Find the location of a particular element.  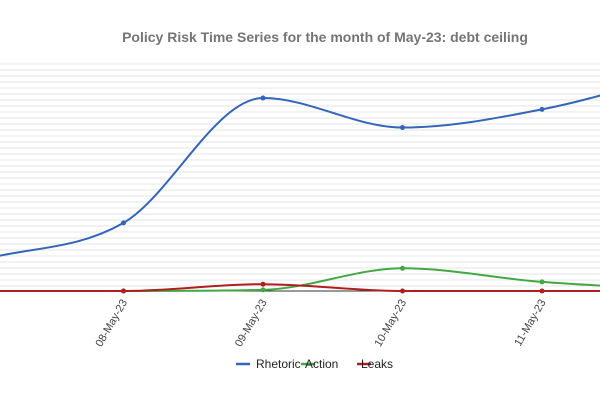

series-line-leaks is located at coordinates (300, 288).